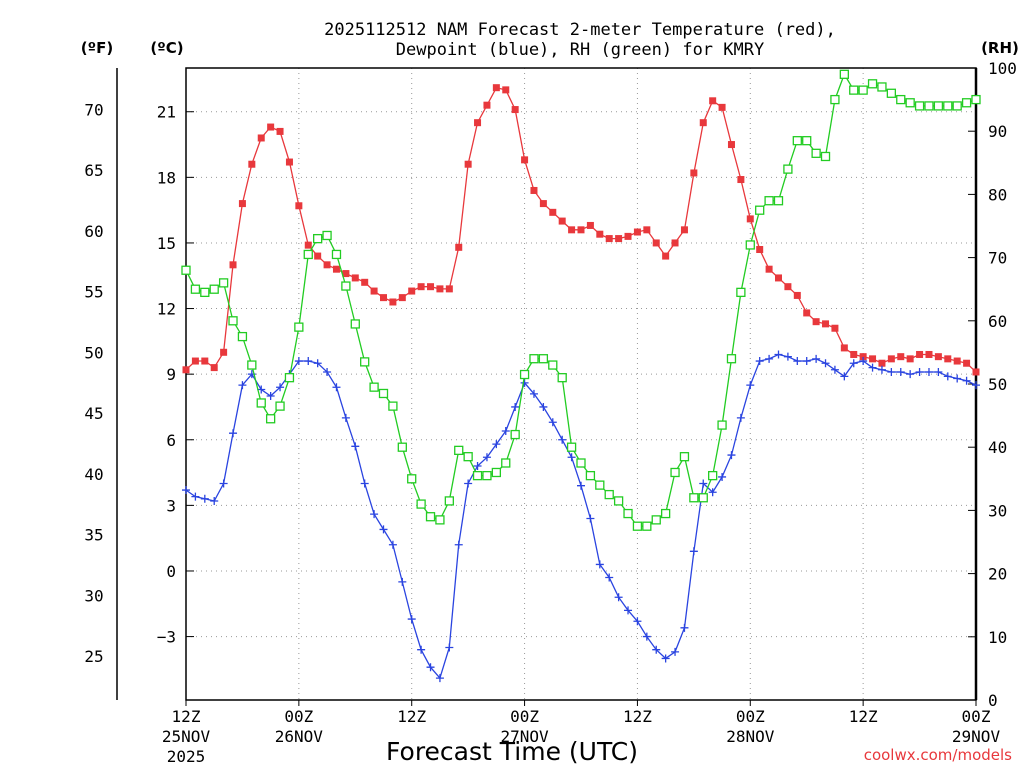 Image resolution: width=1024 pixels, height=768 pixels. I want to click on time-tick-date: 29NOV, so click(976, 736).